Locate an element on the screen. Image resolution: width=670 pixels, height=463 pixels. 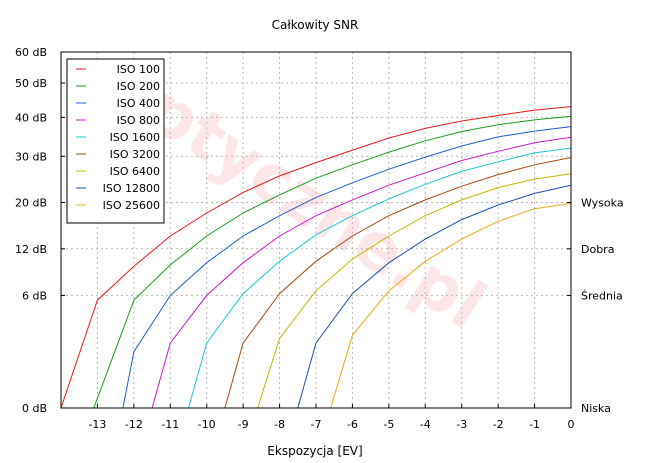
legend-label: ISO 3200 is located at coordinates (135, 154).